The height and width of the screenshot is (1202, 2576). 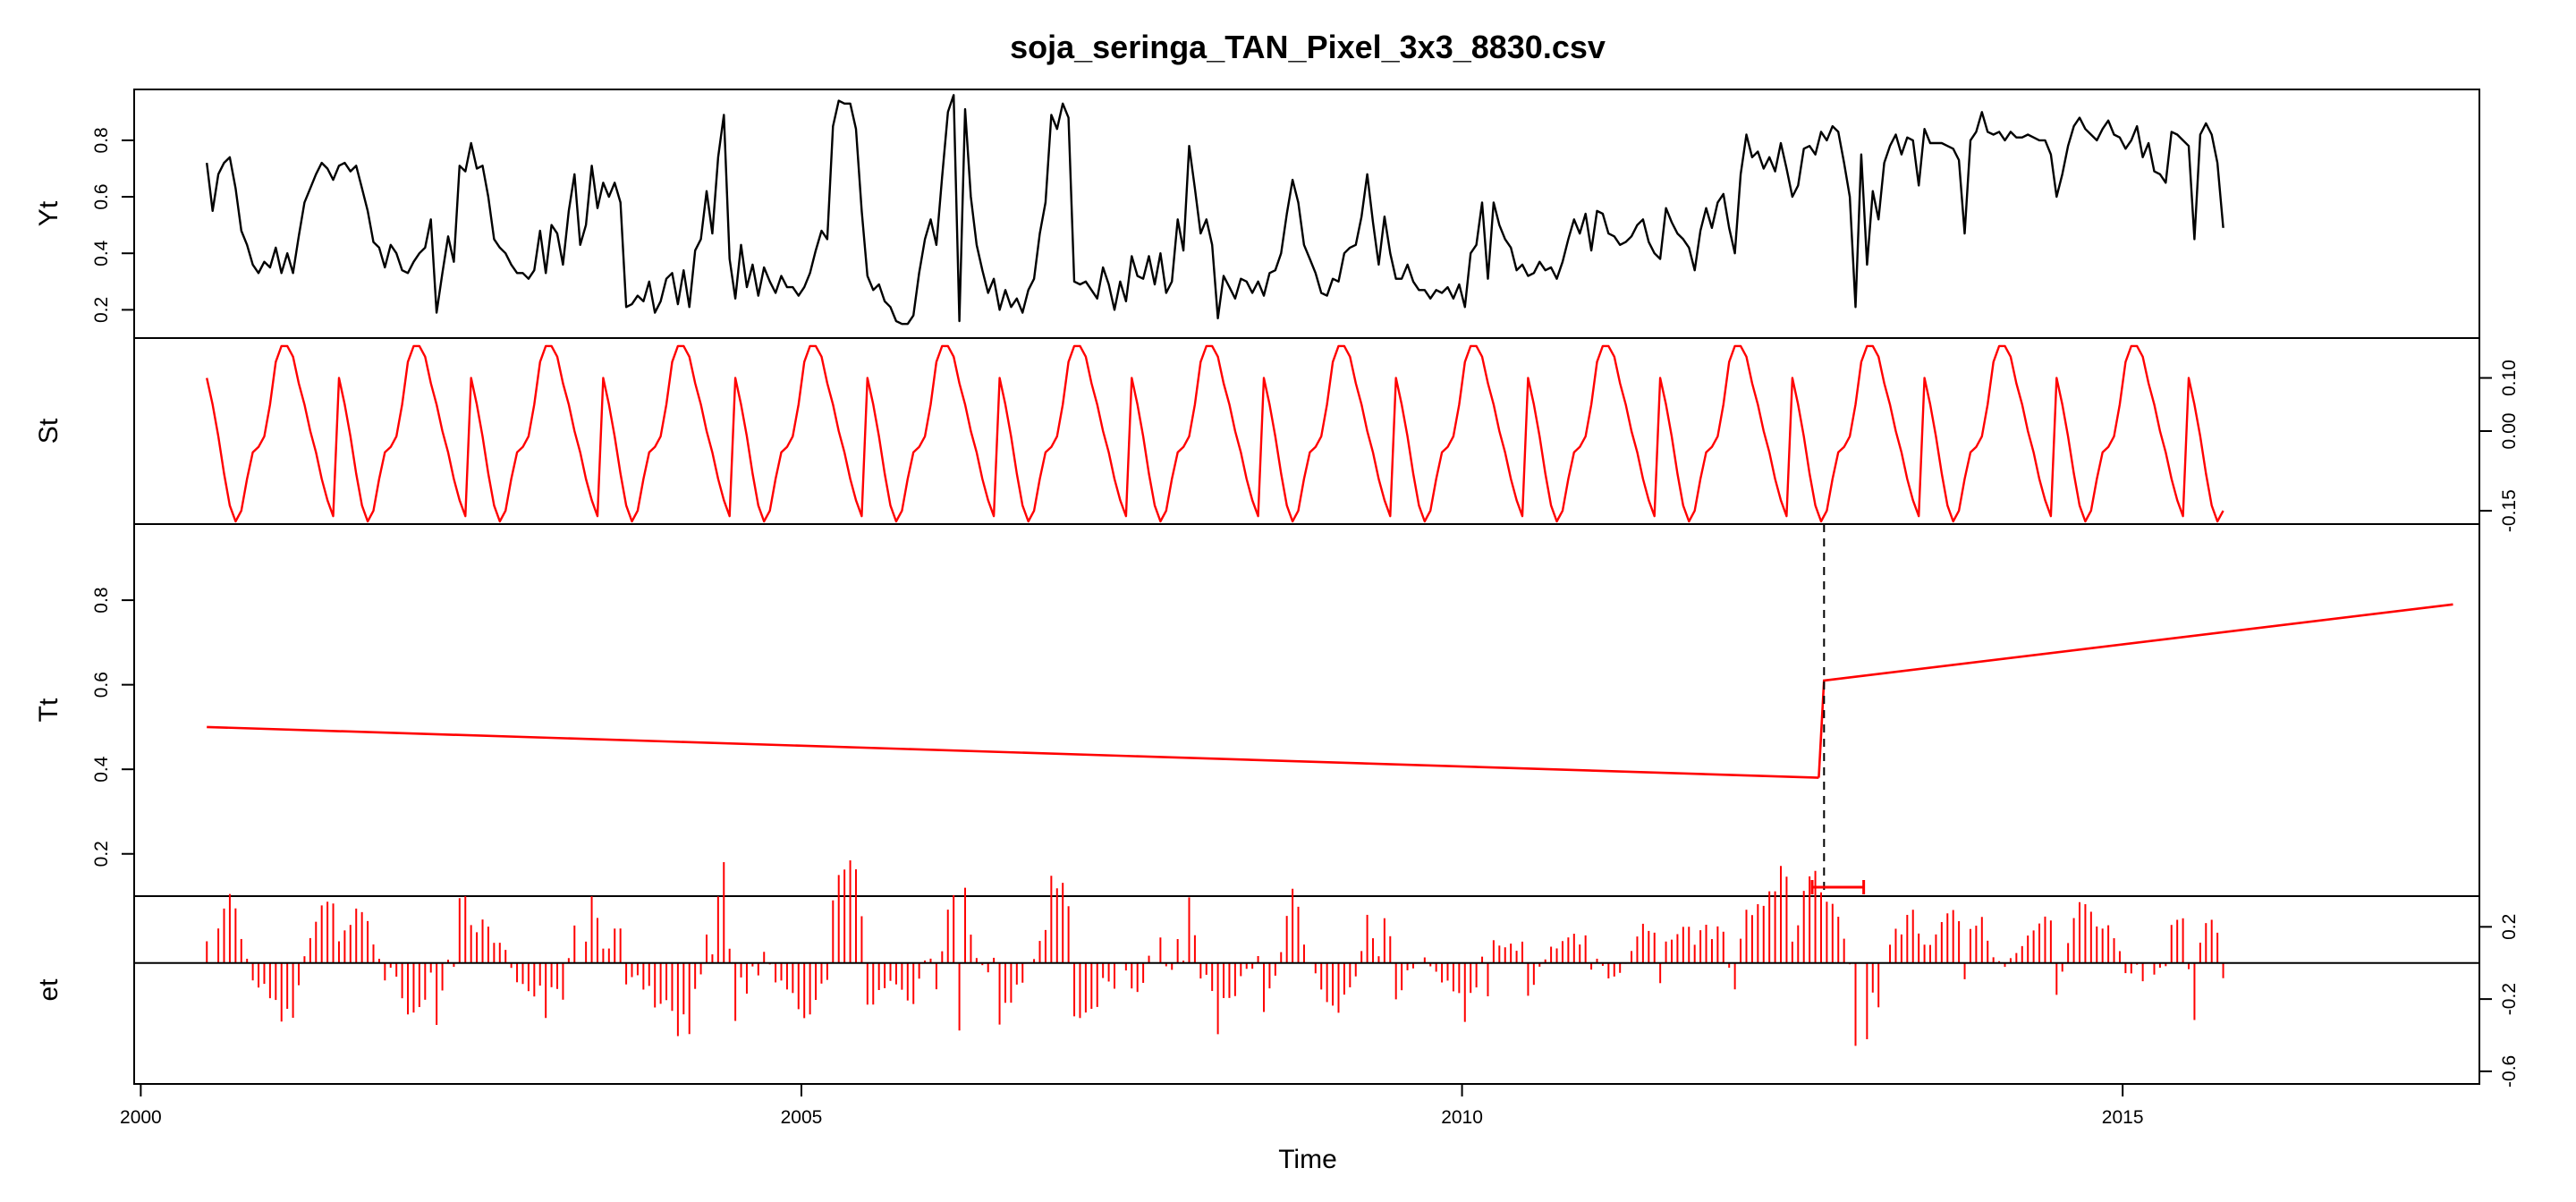 What do you see at coordinates (2123, 1117) in the screenshot?
I see `x-tick-label: 2015` at bounding box center [2123, 1117].